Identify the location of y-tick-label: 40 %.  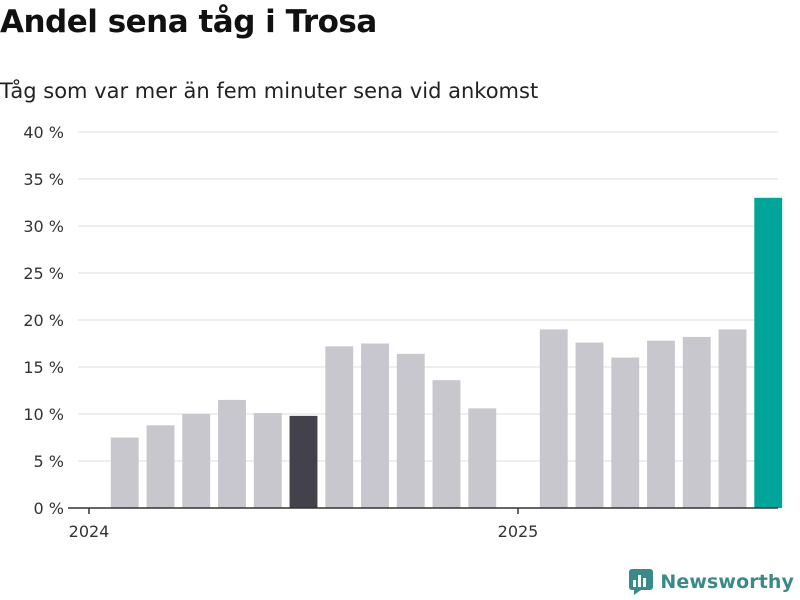
(43, 132).